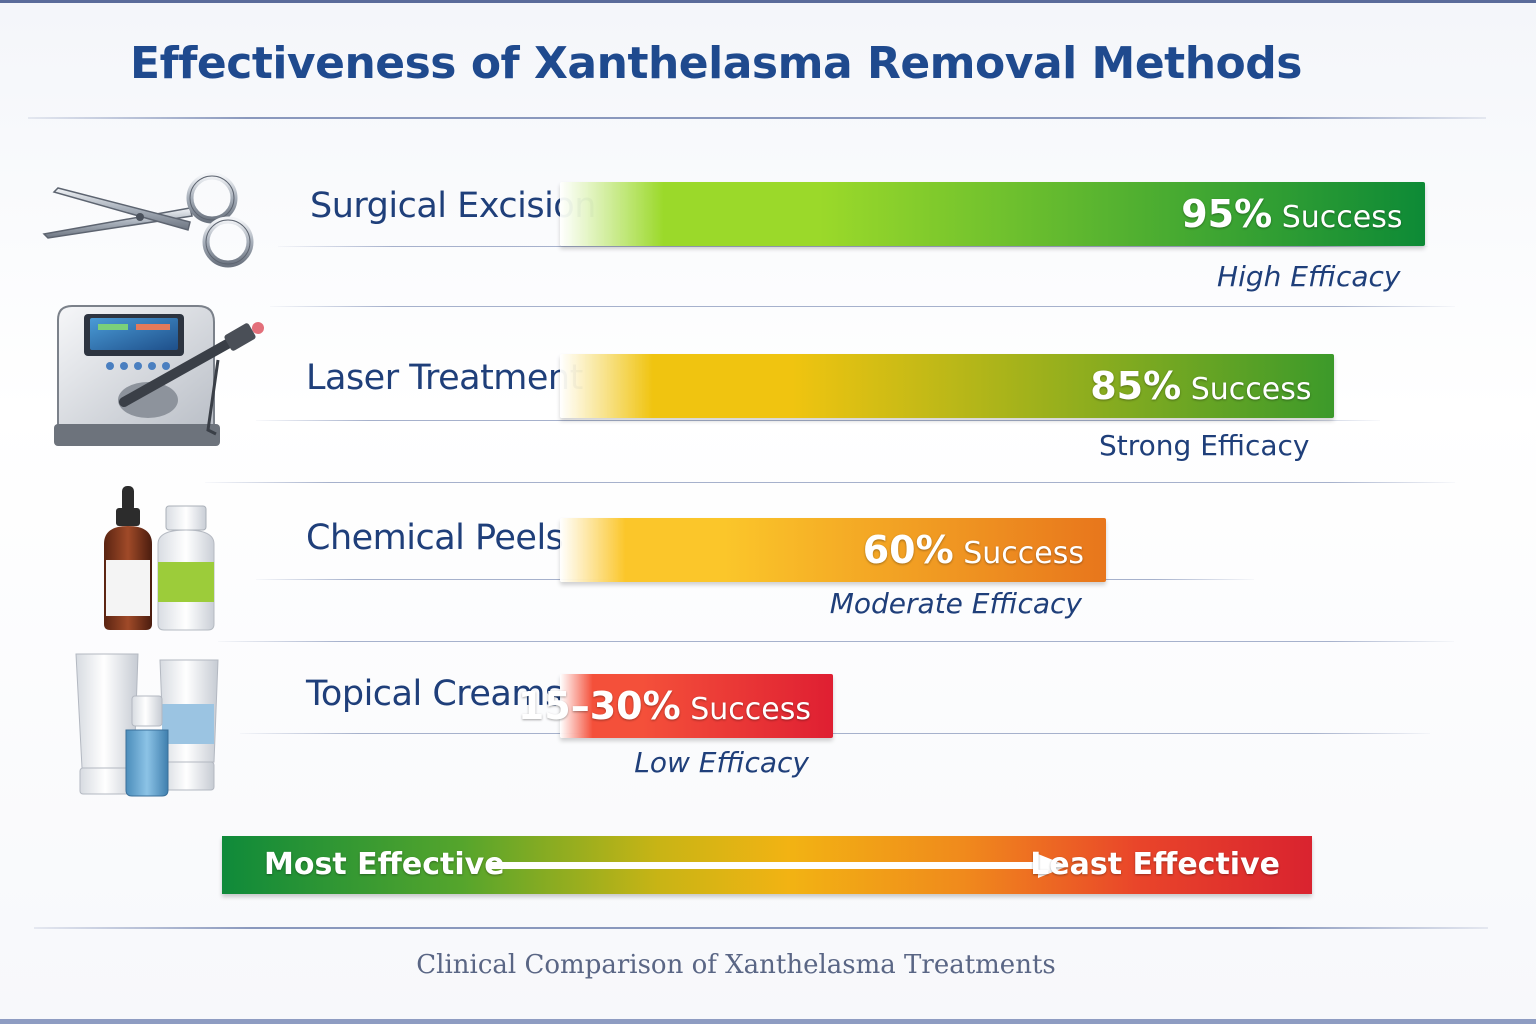 The image size is (1536, 1024). What do you see at coordinates (768, 1021) in the screenshot?
I see `bottom-border` at bounding box center [768, 1021].